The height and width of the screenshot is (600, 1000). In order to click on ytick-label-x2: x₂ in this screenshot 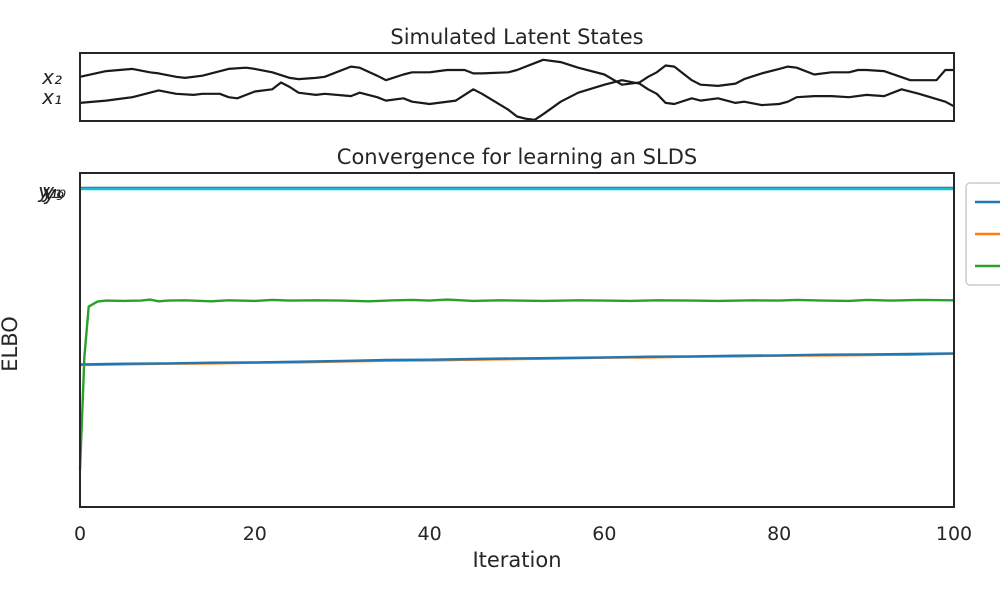, I will do `click(51, 77)`.